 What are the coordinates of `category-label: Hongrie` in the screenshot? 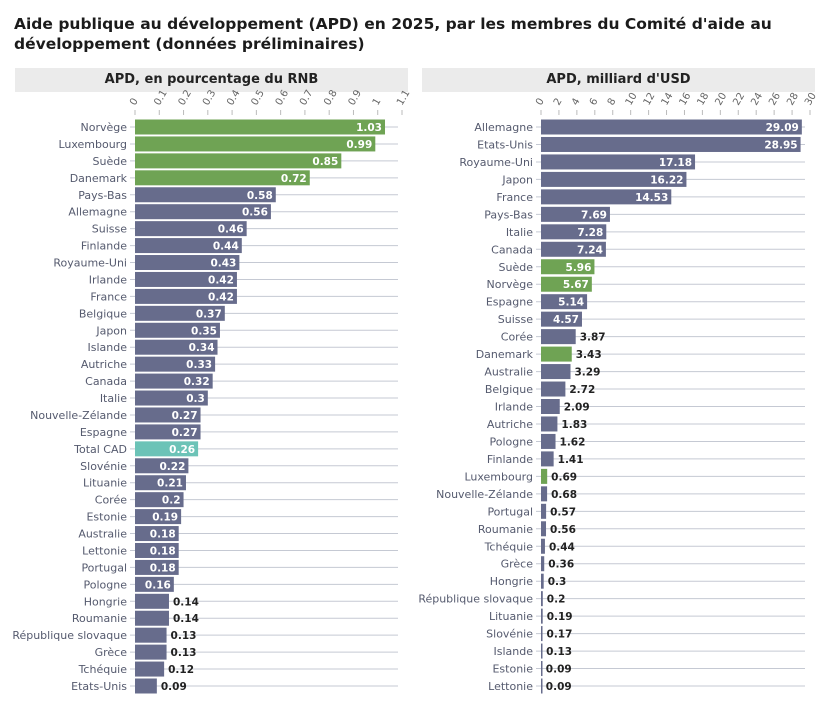 It's located at (106, 601).